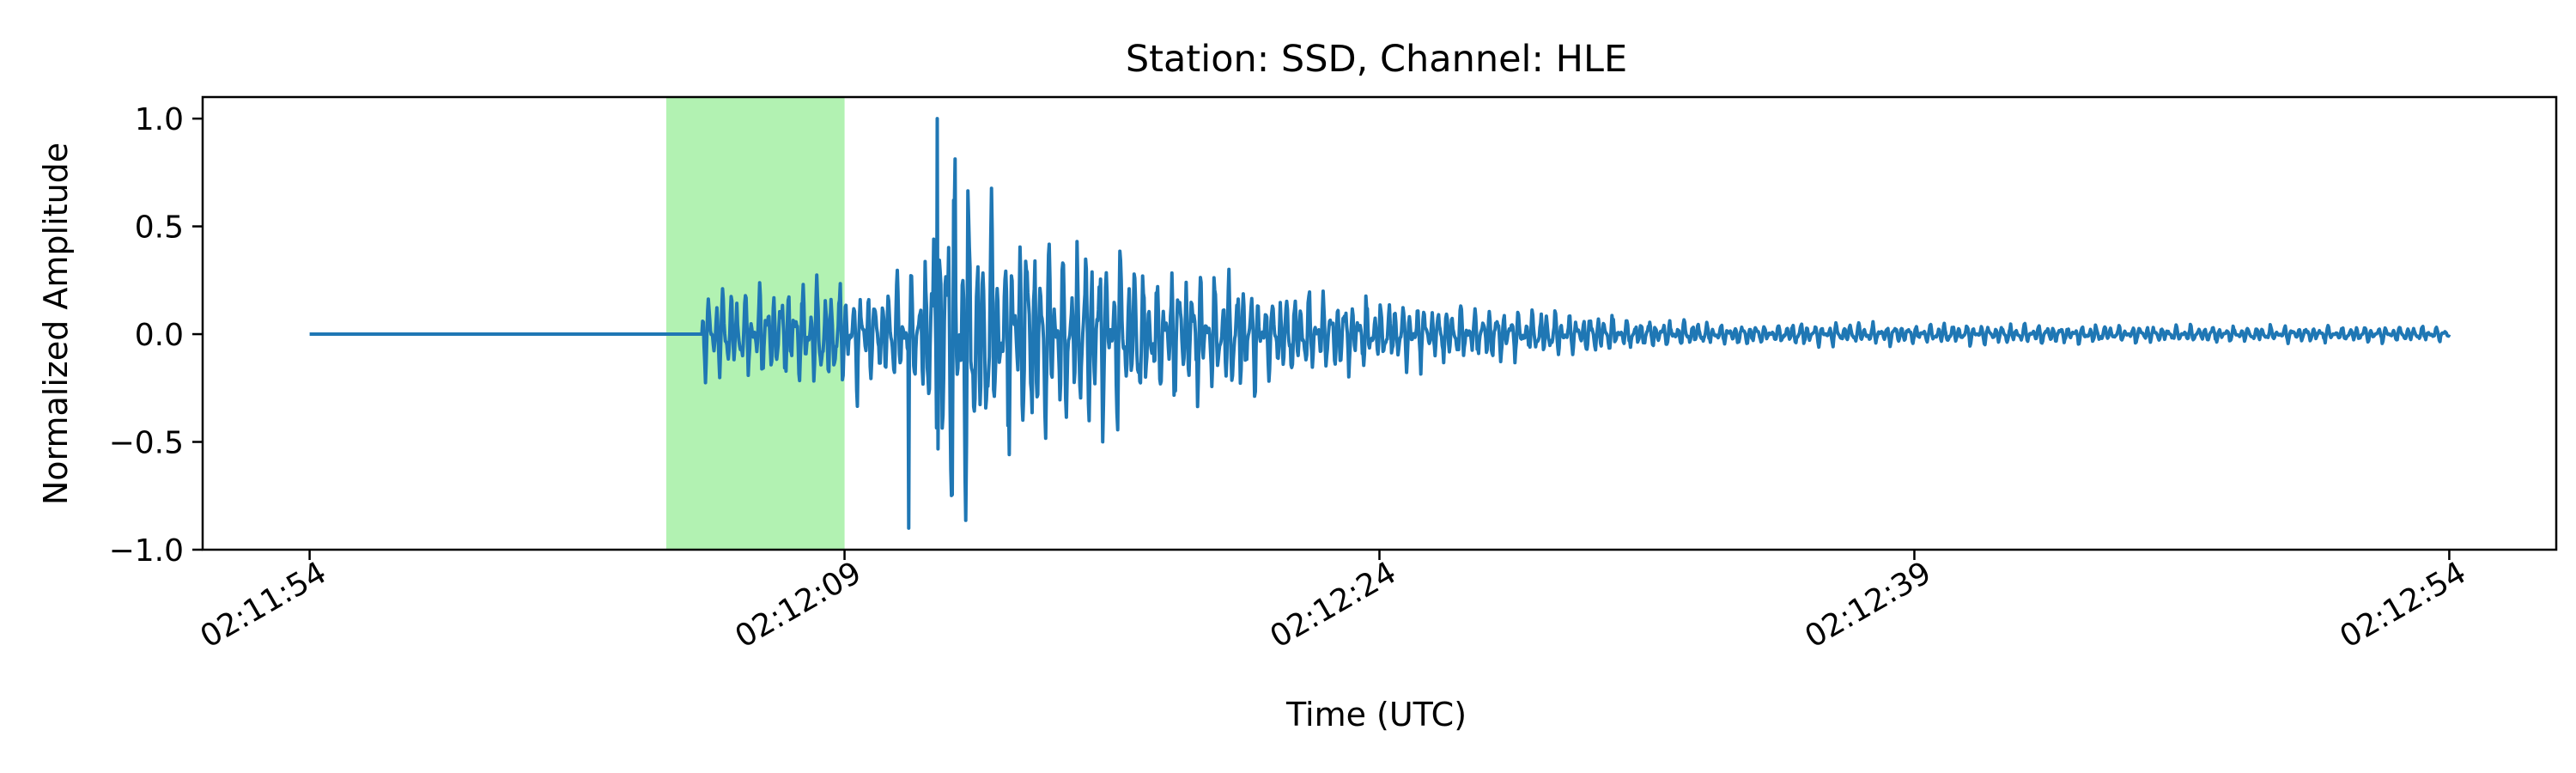  I want to click on y-tick-label: −0.5, so click(146, 443).